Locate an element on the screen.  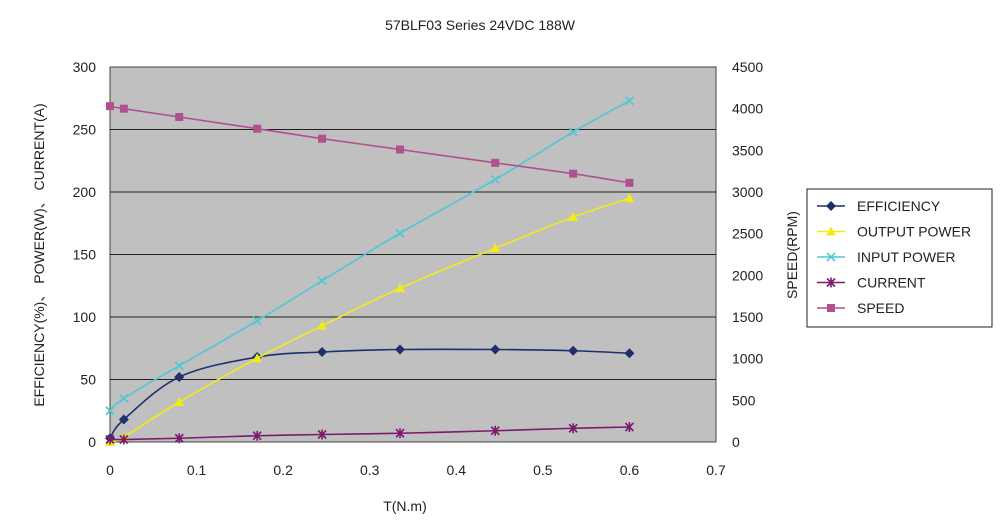
legend-marker-efficiency is located at coordinates (831, 206).